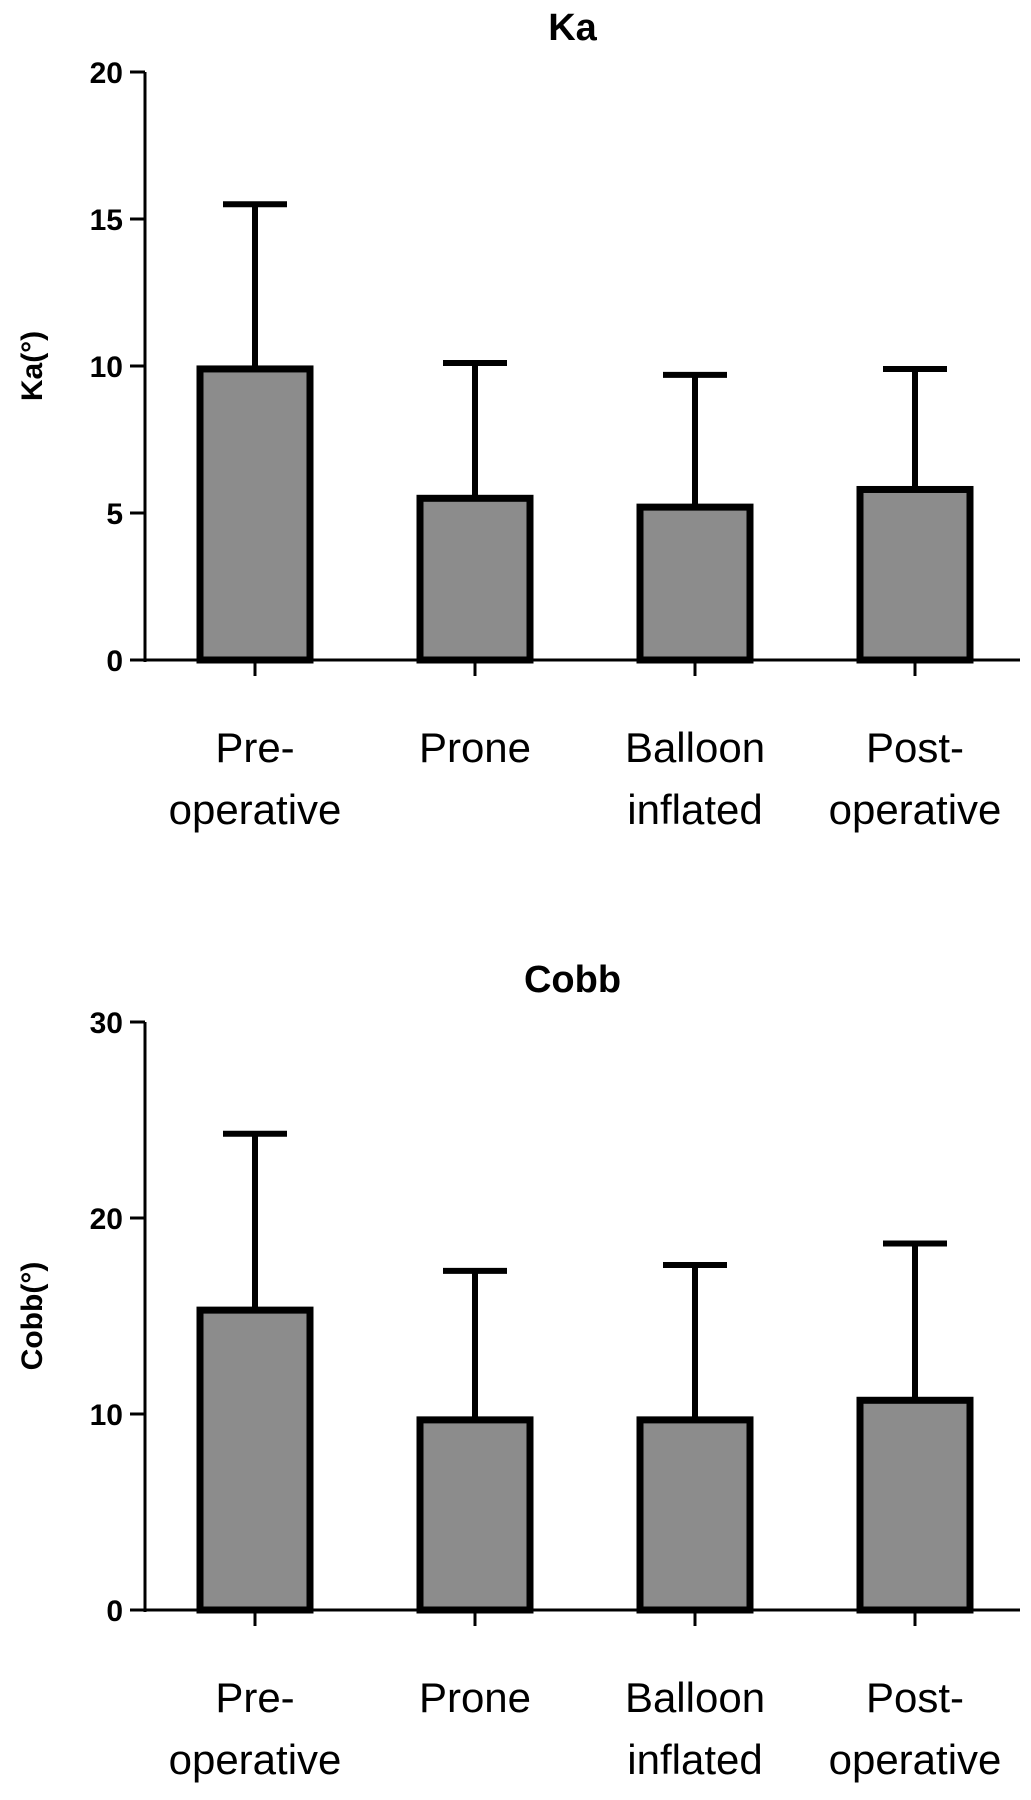 The height and width of the screenshot is (1800, 1031). I want to click on cobb-y-tick-label: 30, so click(106, 1023).